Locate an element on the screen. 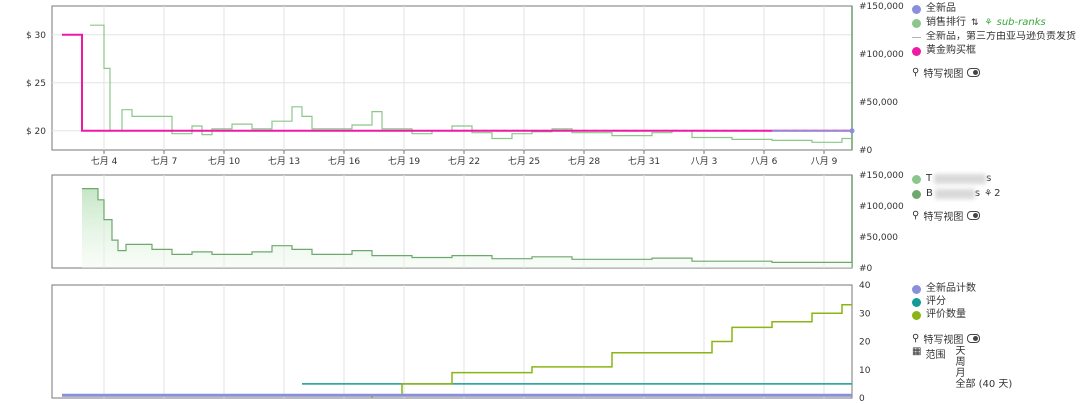 The image size is (1080, 404). legend-new-count-marker is located at coordinates (916, 289).